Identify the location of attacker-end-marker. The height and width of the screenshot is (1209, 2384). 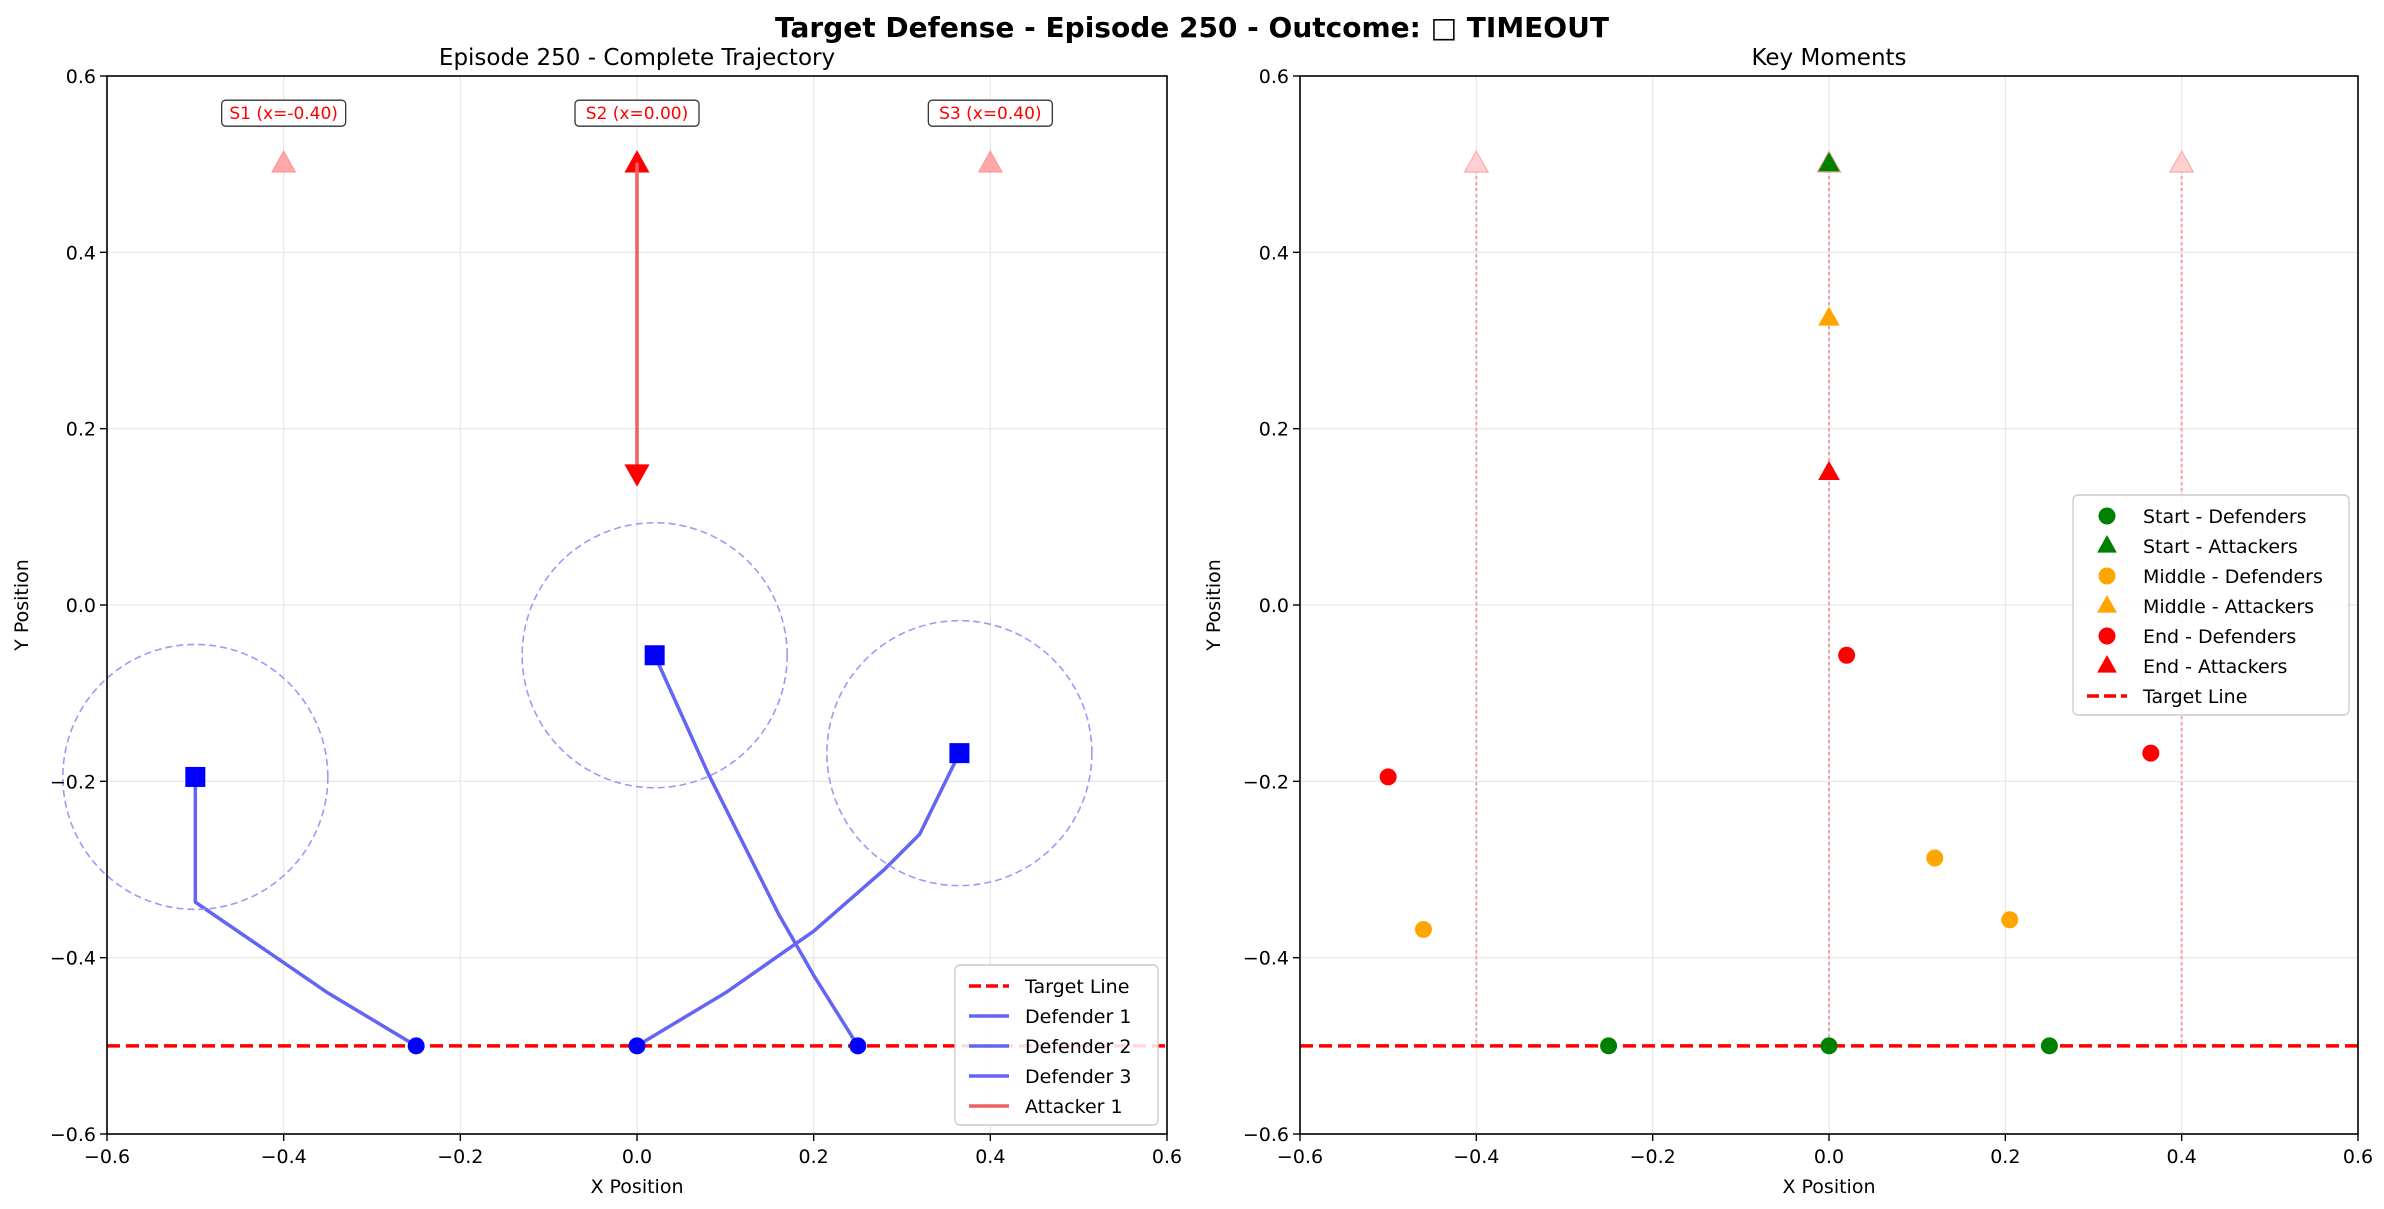
(637, 475).